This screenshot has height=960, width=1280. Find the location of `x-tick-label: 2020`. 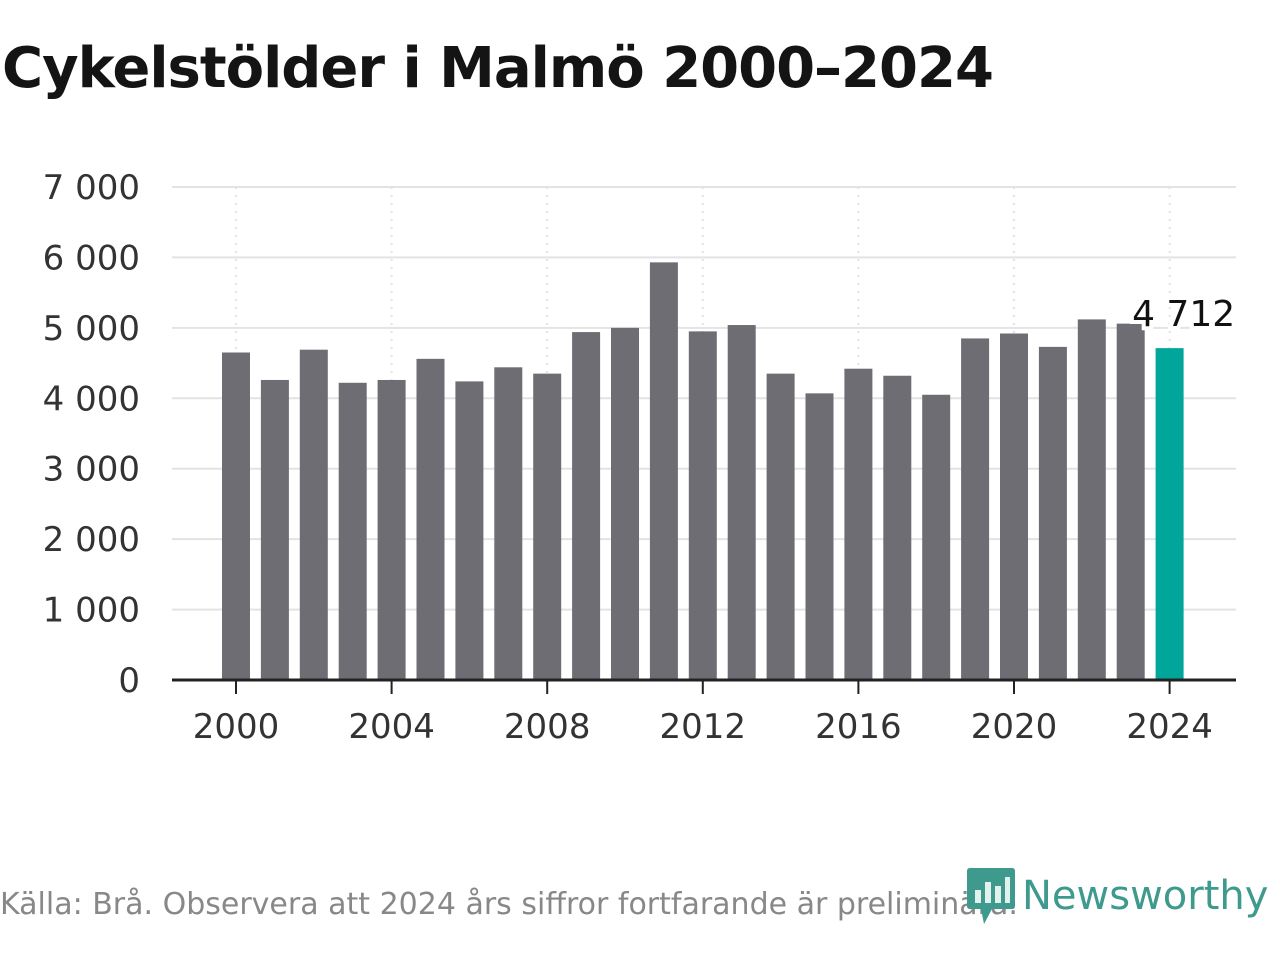

x-tick-label: 2020 is located at coordinates (1014, 727).